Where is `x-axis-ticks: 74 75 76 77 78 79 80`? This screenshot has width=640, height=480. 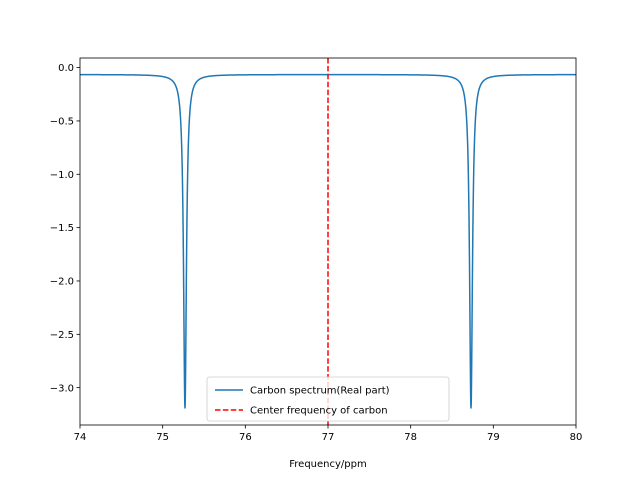
x-axis-ticks: 74 75 76 77 78 79 80 is located at coordinates (328, 434).